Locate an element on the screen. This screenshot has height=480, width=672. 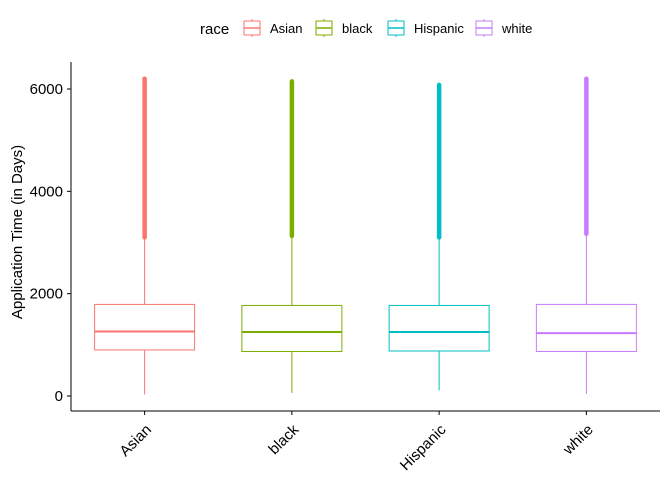
legend-label: white is located at coordinates (516, 28).